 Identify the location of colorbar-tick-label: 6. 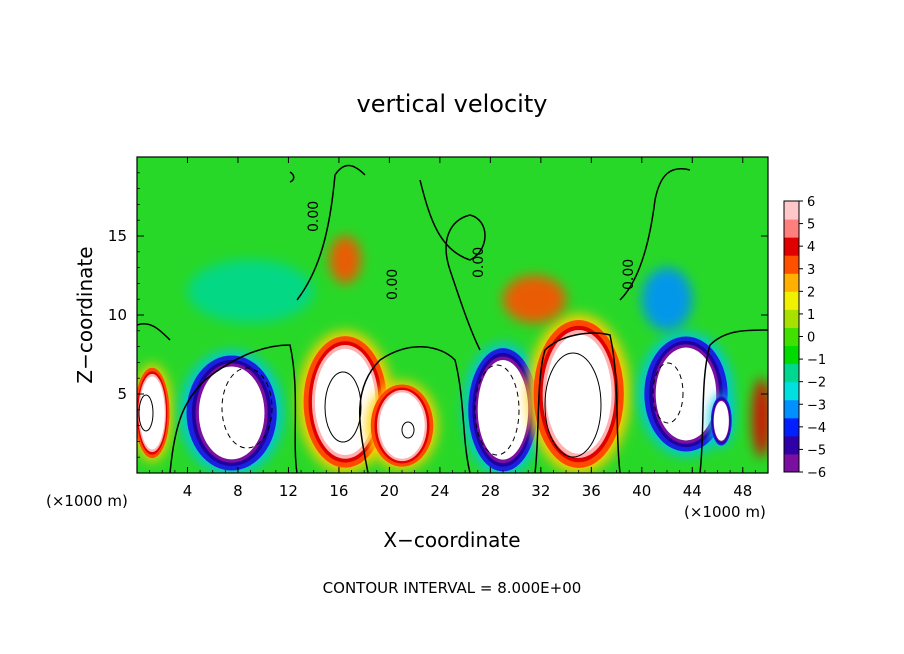
(811, 202).